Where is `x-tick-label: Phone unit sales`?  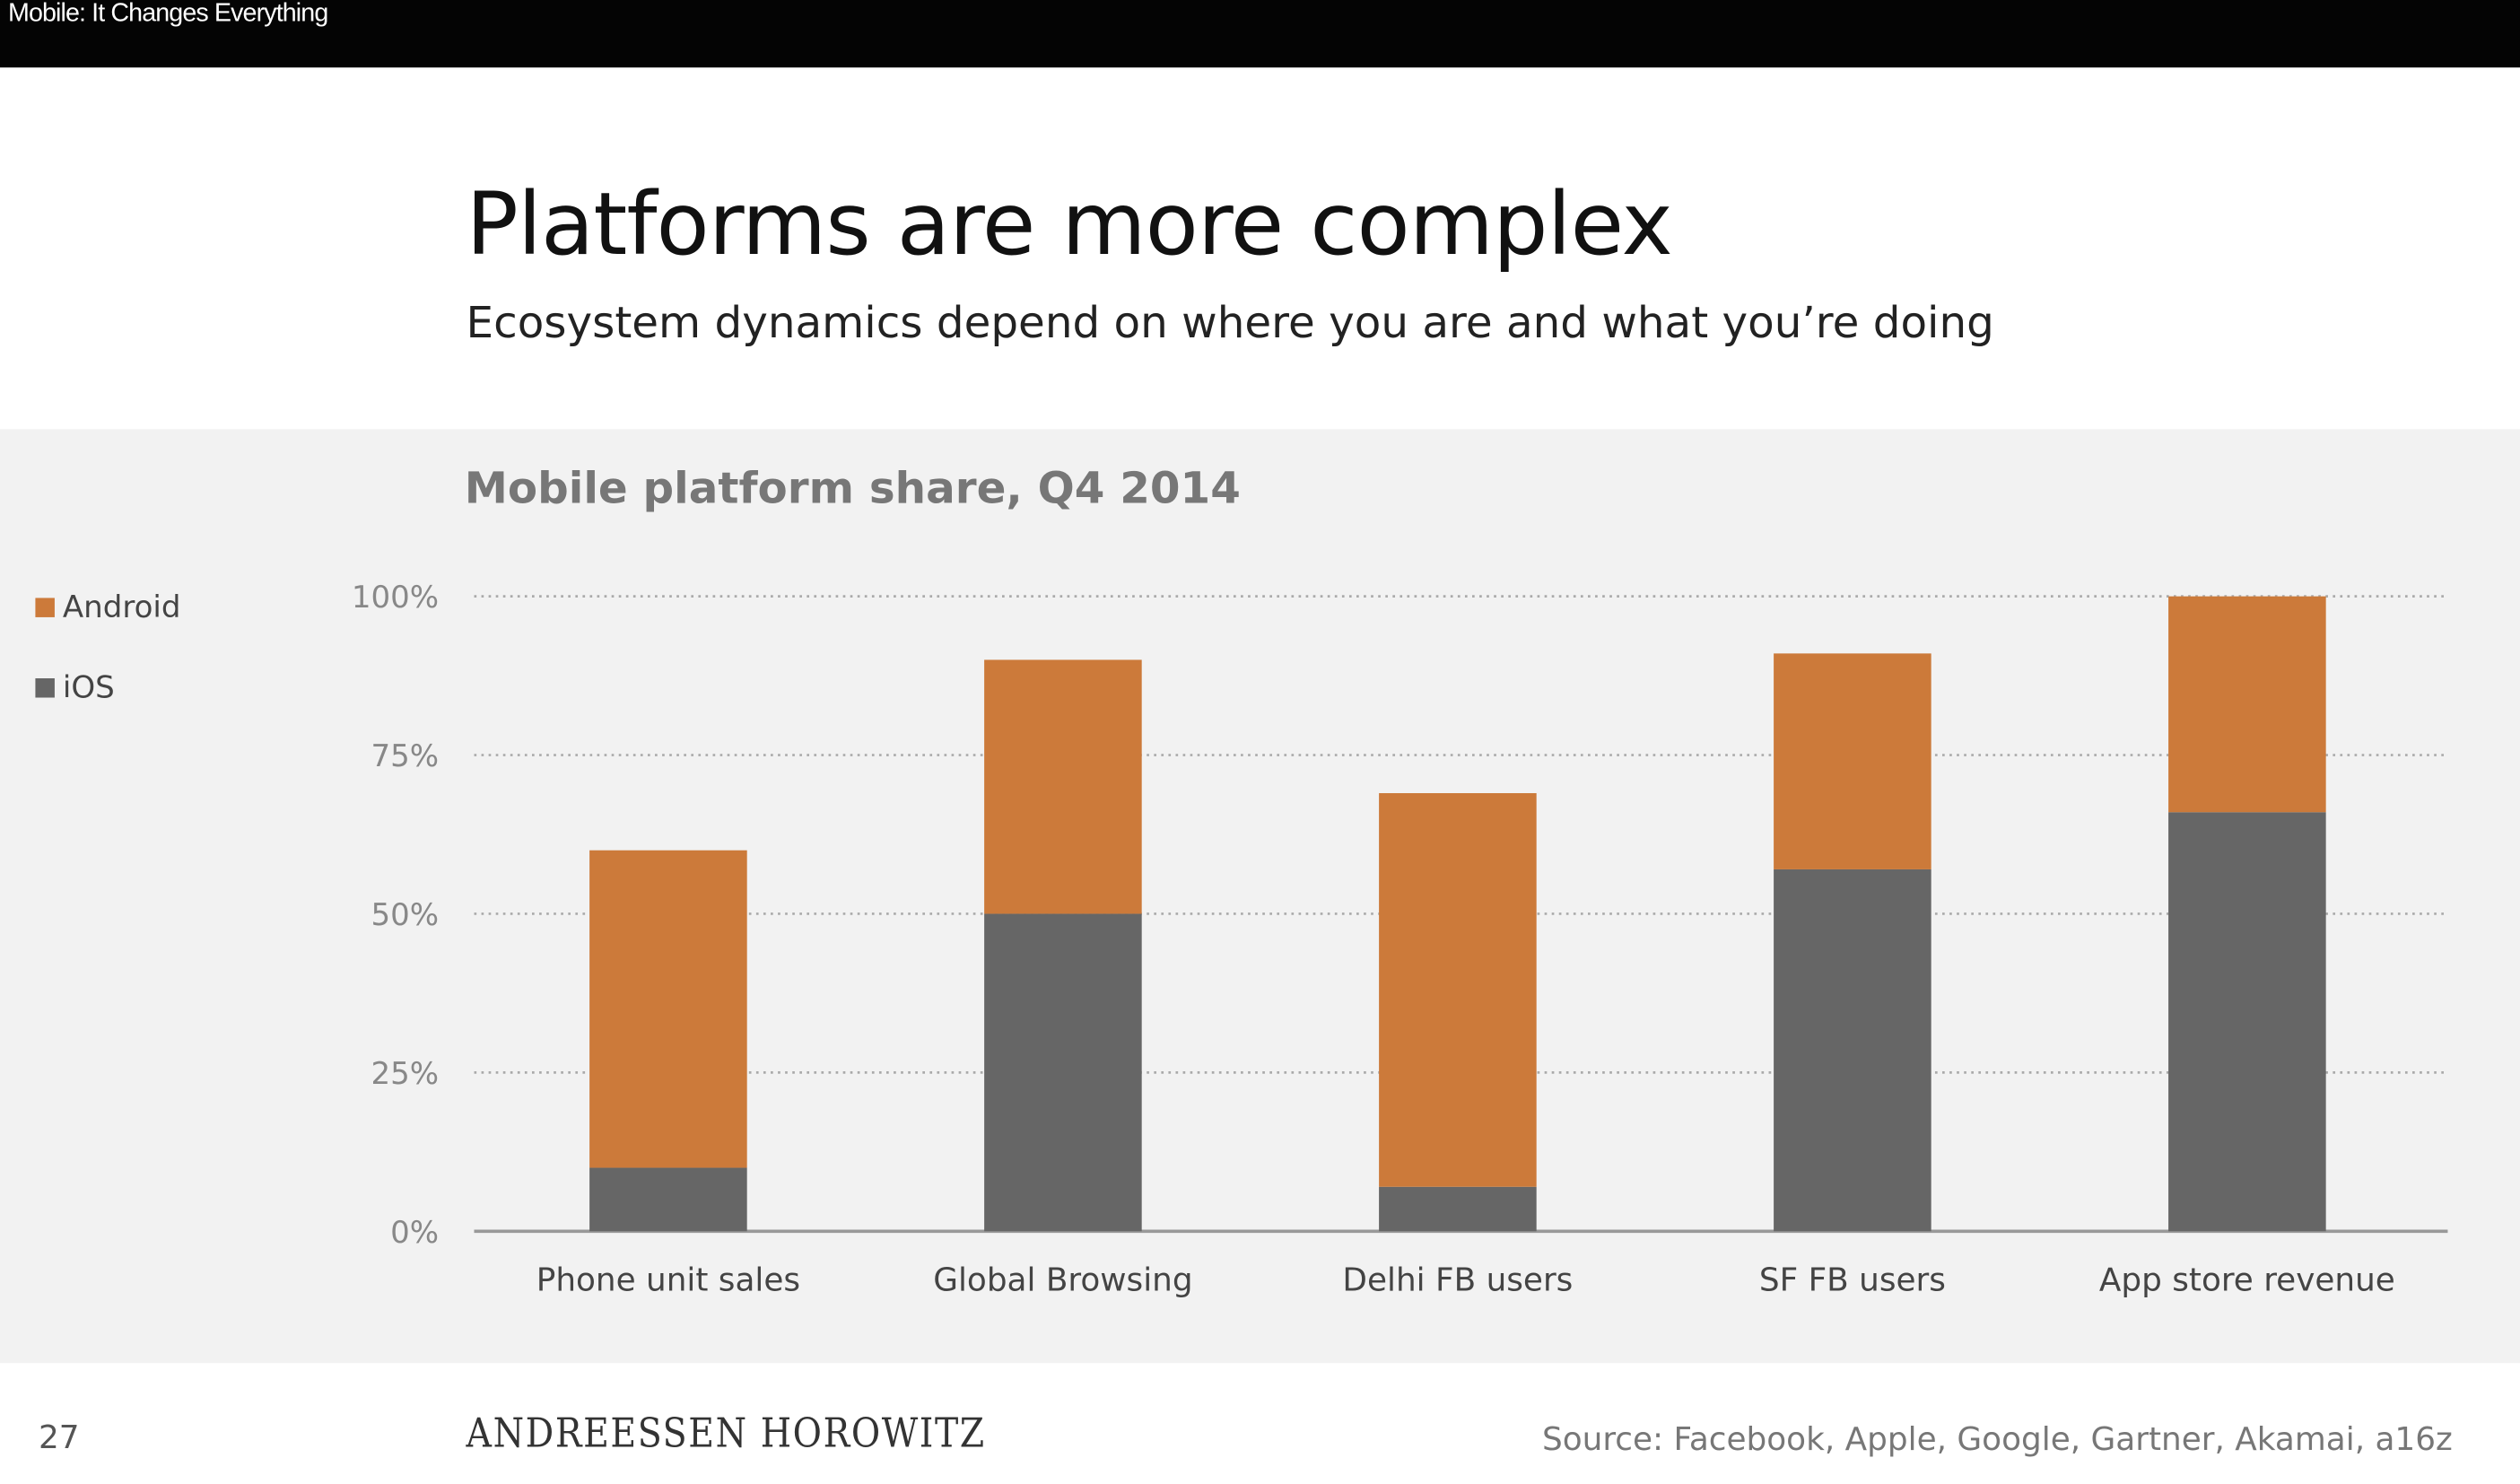 x-tick-label: Phone unit sales is located at coordinates (668, 1280).